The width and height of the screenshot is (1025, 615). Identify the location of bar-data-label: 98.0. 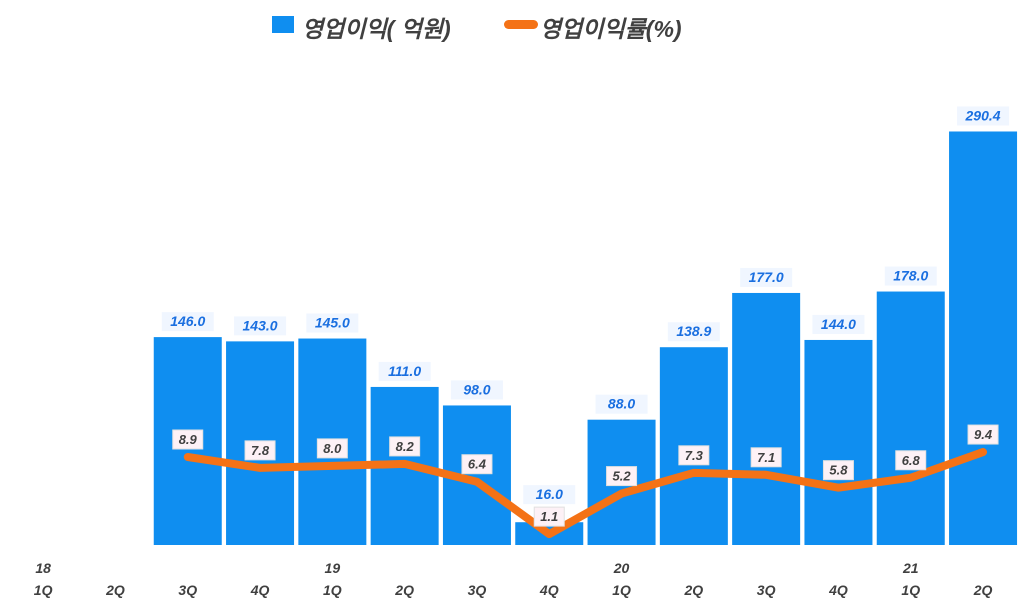
(476, 389).